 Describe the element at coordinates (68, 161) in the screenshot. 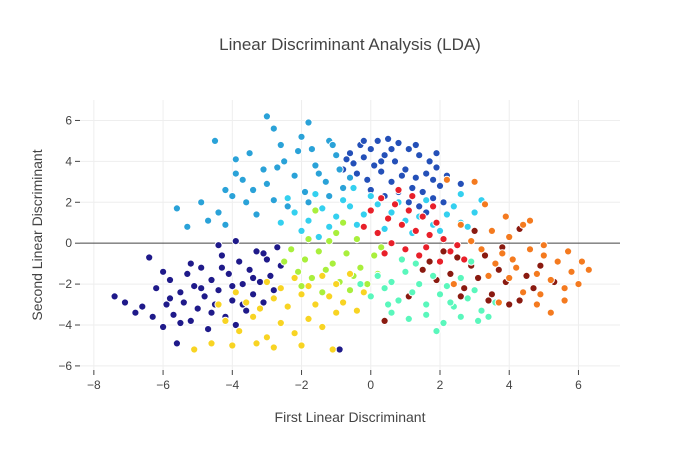

I see `y-tick-label: 4` at that location.